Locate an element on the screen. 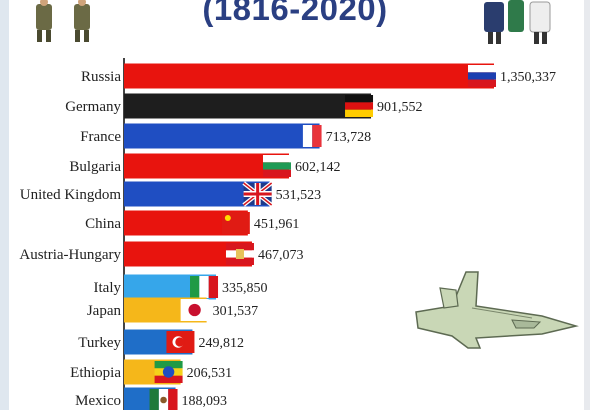 This screenshot has width=590, height=410. italy-flag is located at coordinates (204, 287).